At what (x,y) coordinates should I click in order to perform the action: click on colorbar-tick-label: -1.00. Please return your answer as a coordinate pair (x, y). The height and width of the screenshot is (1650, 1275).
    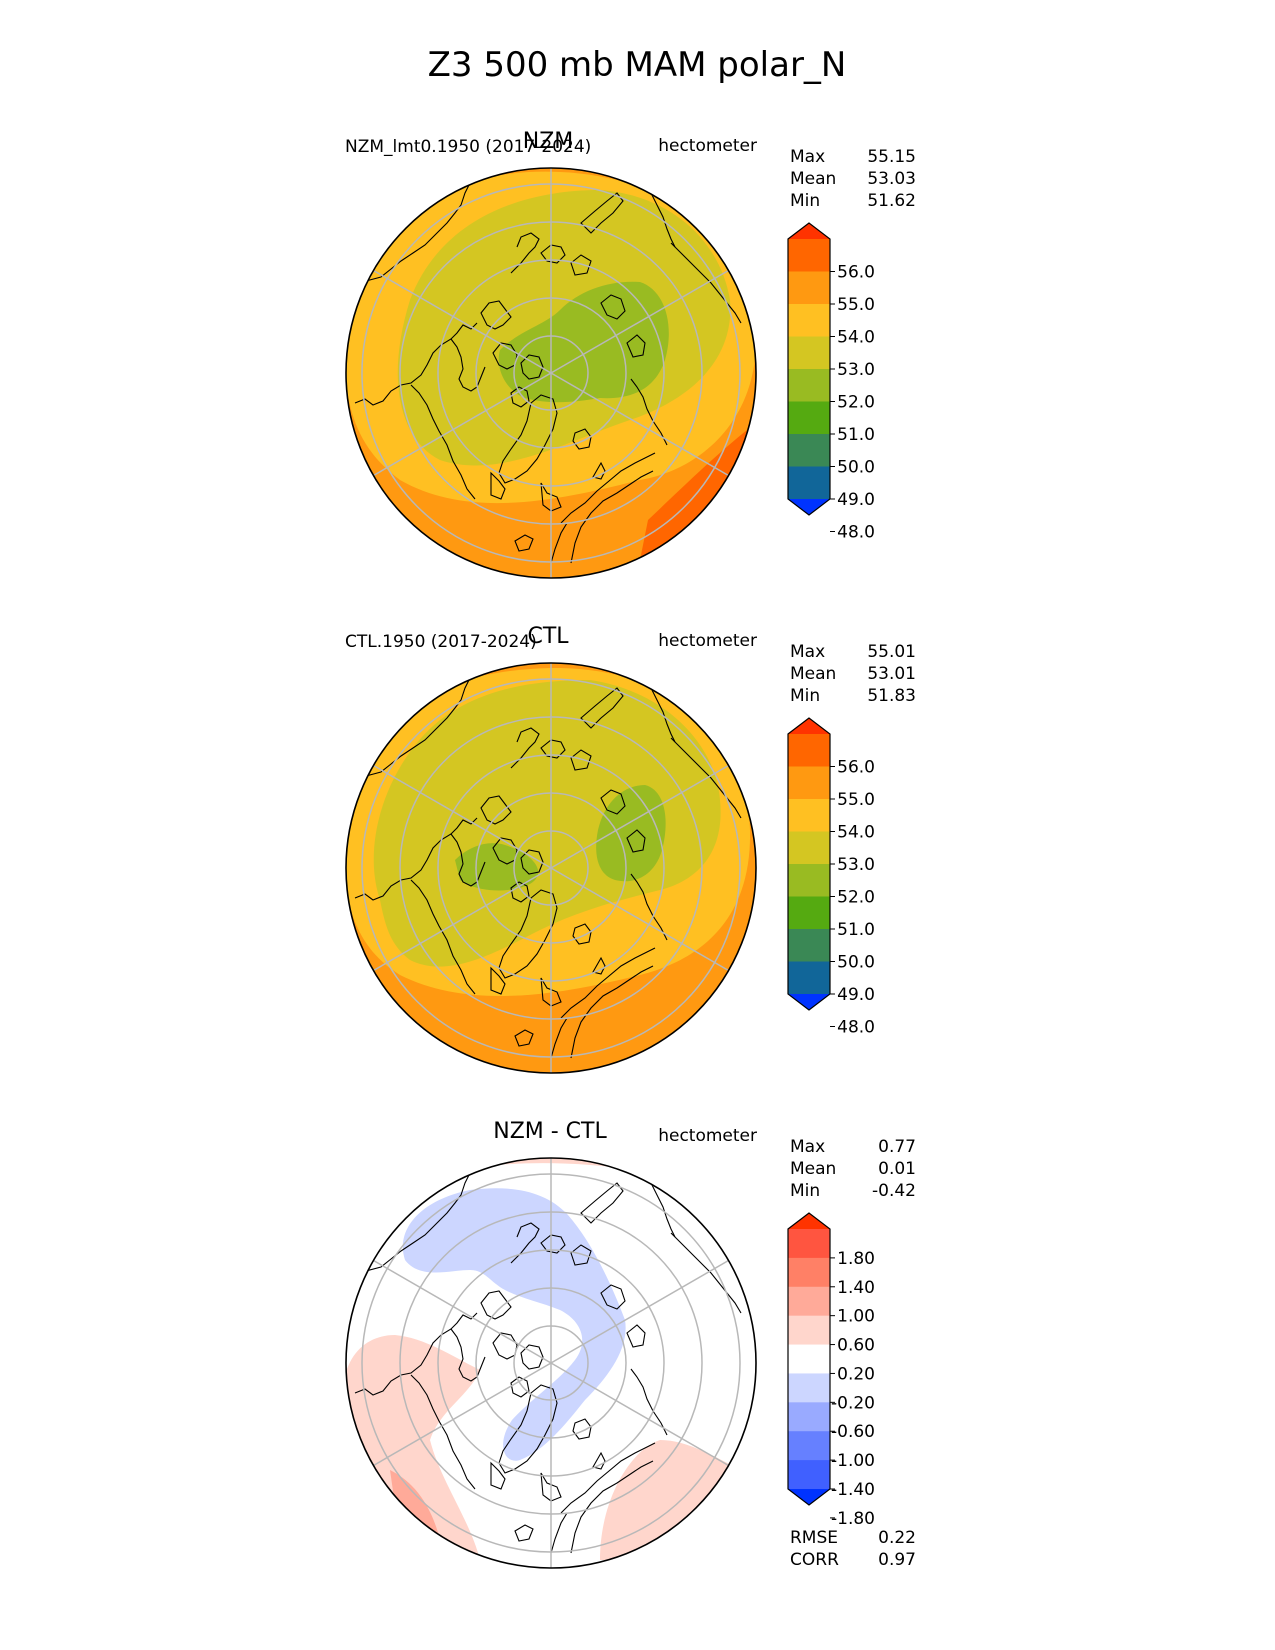
    Looking at the image, I should click on (853, 1461).